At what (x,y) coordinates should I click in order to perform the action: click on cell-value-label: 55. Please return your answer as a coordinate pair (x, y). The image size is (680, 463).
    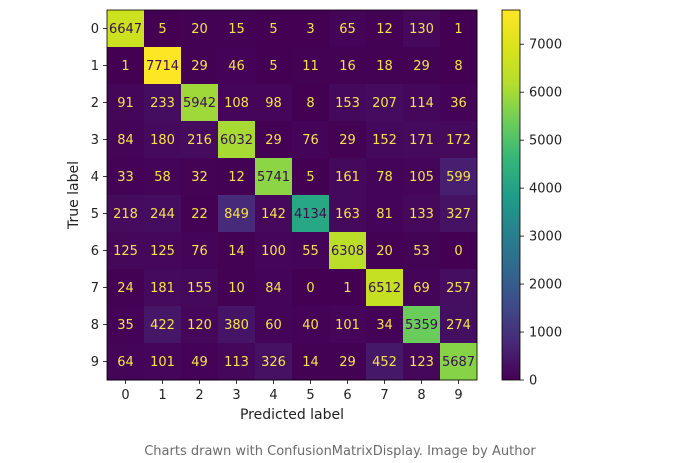
    Looking at the image, I should click on (310, 251).